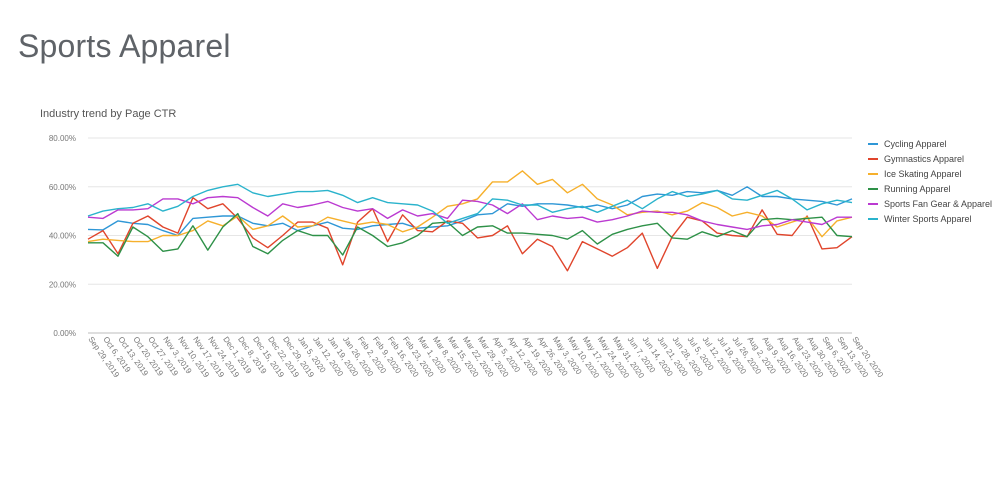 The width and height of the screenshot is (1007, 479). Describe the element at coordinates (108, 114) in the screenshot. I see `chart-title: Industry trend by Page CTR` at that location.